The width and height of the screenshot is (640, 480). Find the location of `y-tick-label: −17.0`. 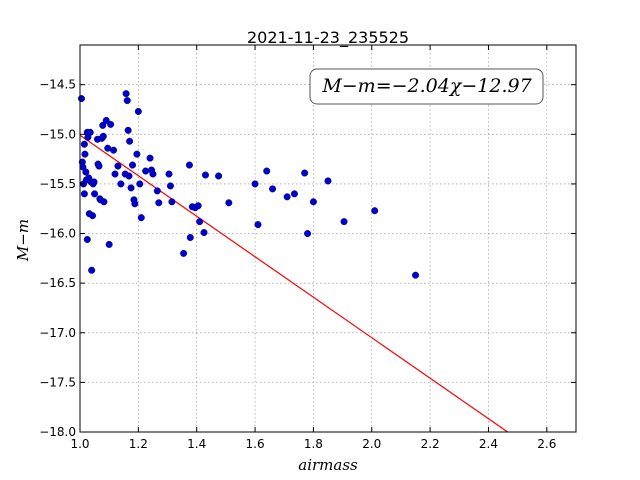

y-tick-label: −17.0 is located at coordinates (57, 333).